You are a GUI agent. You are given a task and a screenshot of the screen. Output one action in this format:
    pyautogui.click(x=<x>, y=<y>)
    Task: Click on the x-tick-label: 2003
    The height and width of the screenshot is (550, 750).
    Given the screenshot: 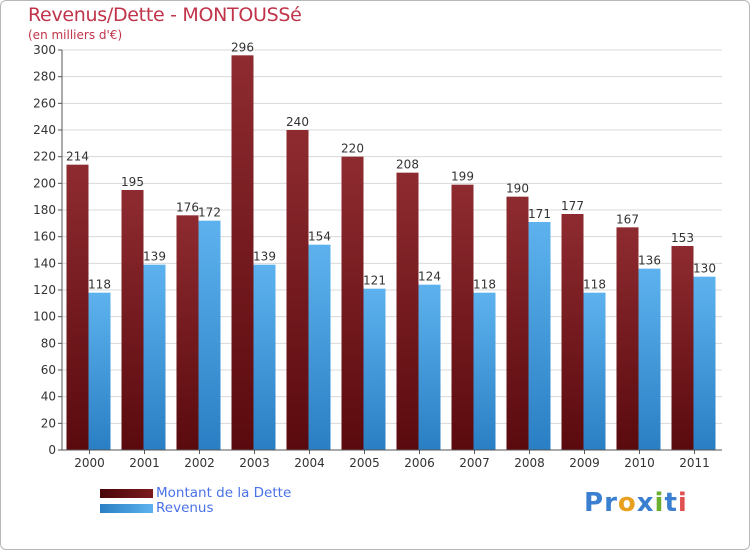 What is the action you would take?
    pyautogui.click(x=254, y=463)
    